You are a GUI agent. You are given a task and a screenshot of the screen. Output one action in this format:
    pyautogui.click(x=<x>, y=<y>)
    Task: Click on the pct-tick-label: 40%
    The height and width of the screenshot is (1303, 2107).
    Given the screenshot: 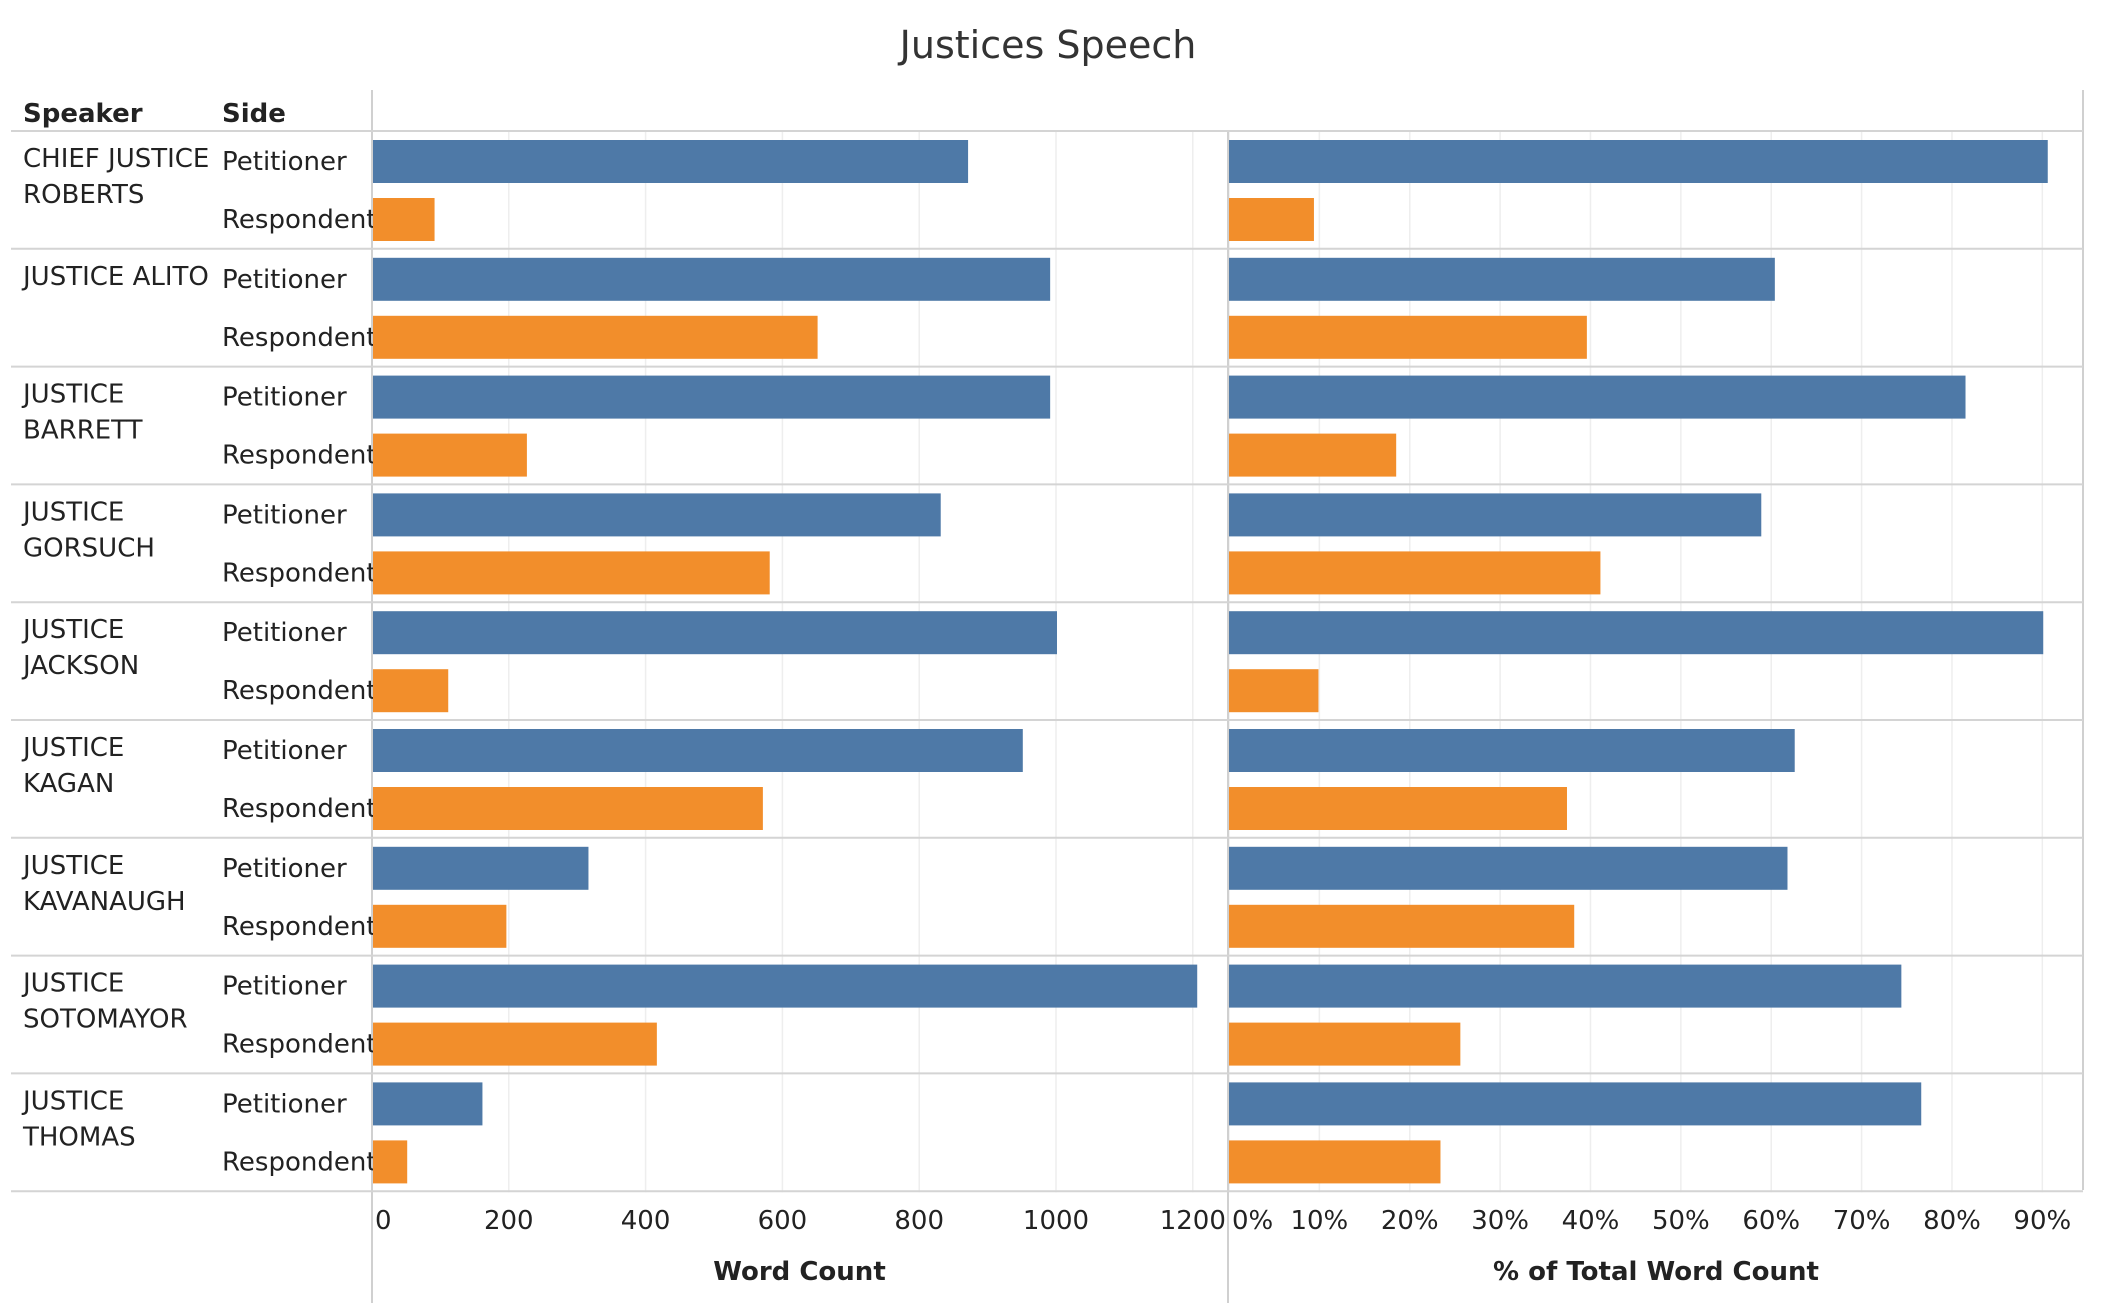 What is the action you would take?
    pyautogui.click(x=1591, y=1221)
    